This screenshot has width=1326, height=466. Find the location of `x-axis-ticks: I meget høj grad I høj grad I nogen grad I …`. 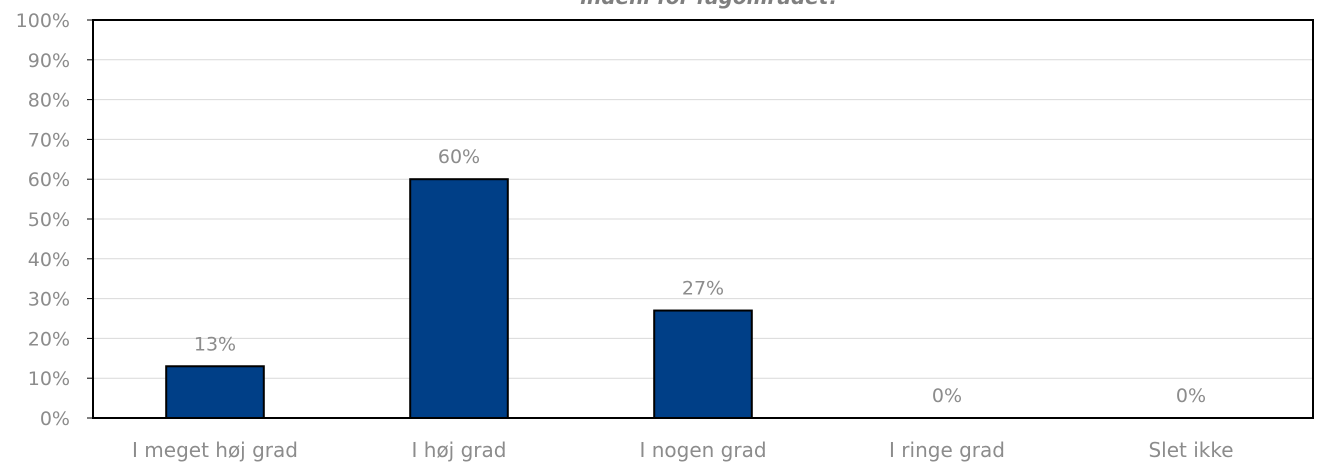

x-axis-ticks: I meget høj grad I høj grad I nogen grad I … is located at coordinates (683, 450).